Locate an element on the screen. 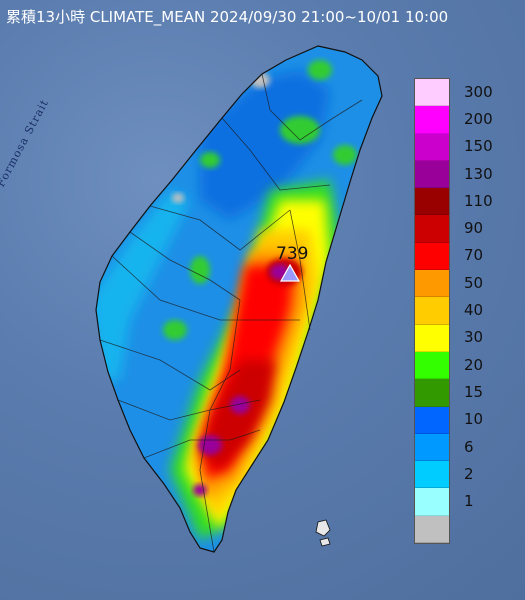 This screenshot has height=600, width=525. legend-label: 70 is located at coordinates (474, 255).